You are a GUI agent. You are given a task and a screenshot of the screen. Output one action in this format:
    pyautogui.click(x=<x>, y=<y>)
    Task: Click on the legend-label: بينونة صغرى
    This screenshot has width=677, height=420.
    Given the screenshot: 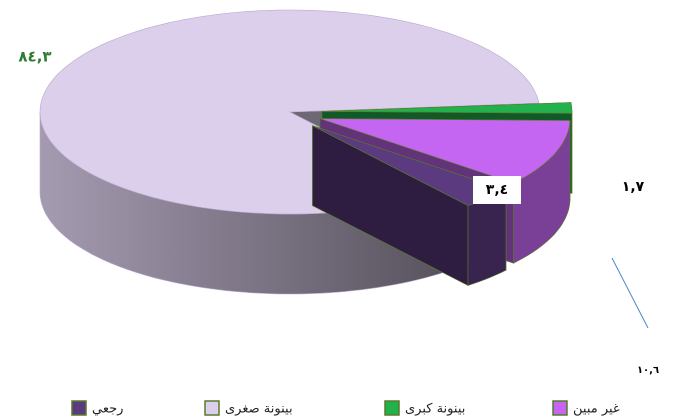 What is the action you would take?
    pyautogui.click(x=259, y=409)
    